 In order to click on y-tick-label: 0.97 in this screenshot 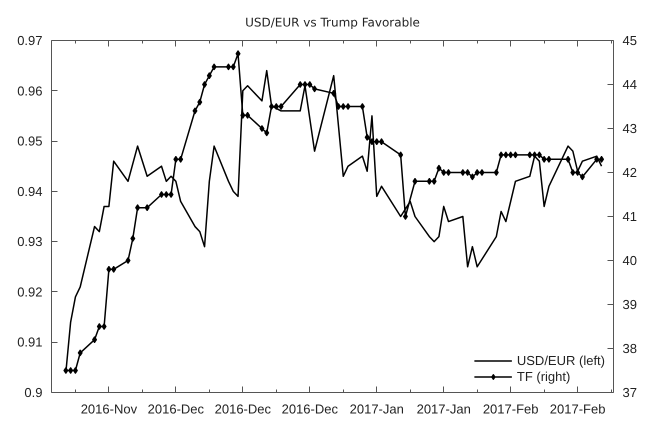, I will do `click(30, 40)`.